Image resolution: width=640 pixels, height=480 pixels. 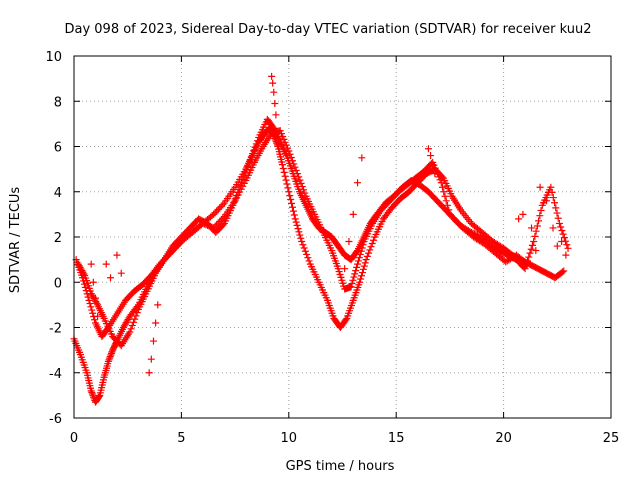 I want to click on x-tick-label: 15, so click(x=396, y=438).